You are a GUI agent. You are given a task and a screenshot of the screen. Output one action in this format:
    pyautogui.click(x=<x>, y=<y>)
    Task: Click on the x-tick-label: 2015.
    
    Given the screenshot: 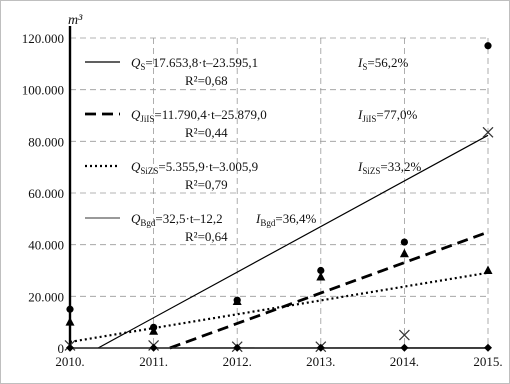 What is the action you would take?
    pyautogui.click(x=487, y=361)
    